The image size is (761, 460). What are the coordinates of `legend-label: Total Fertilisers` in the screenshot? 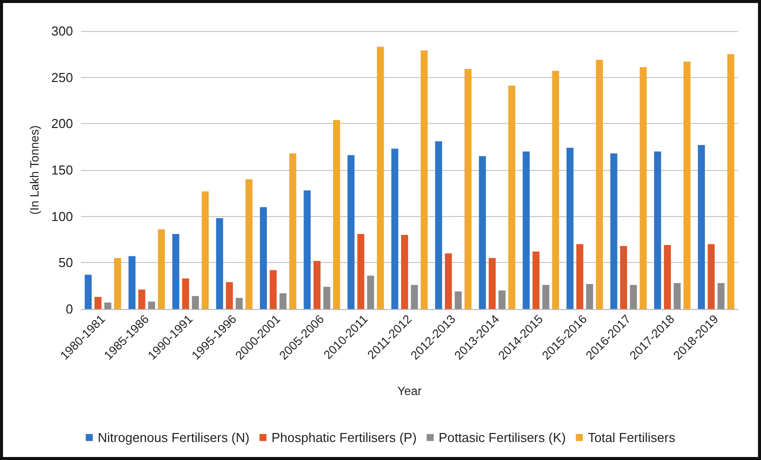 It's located at (632, 437).